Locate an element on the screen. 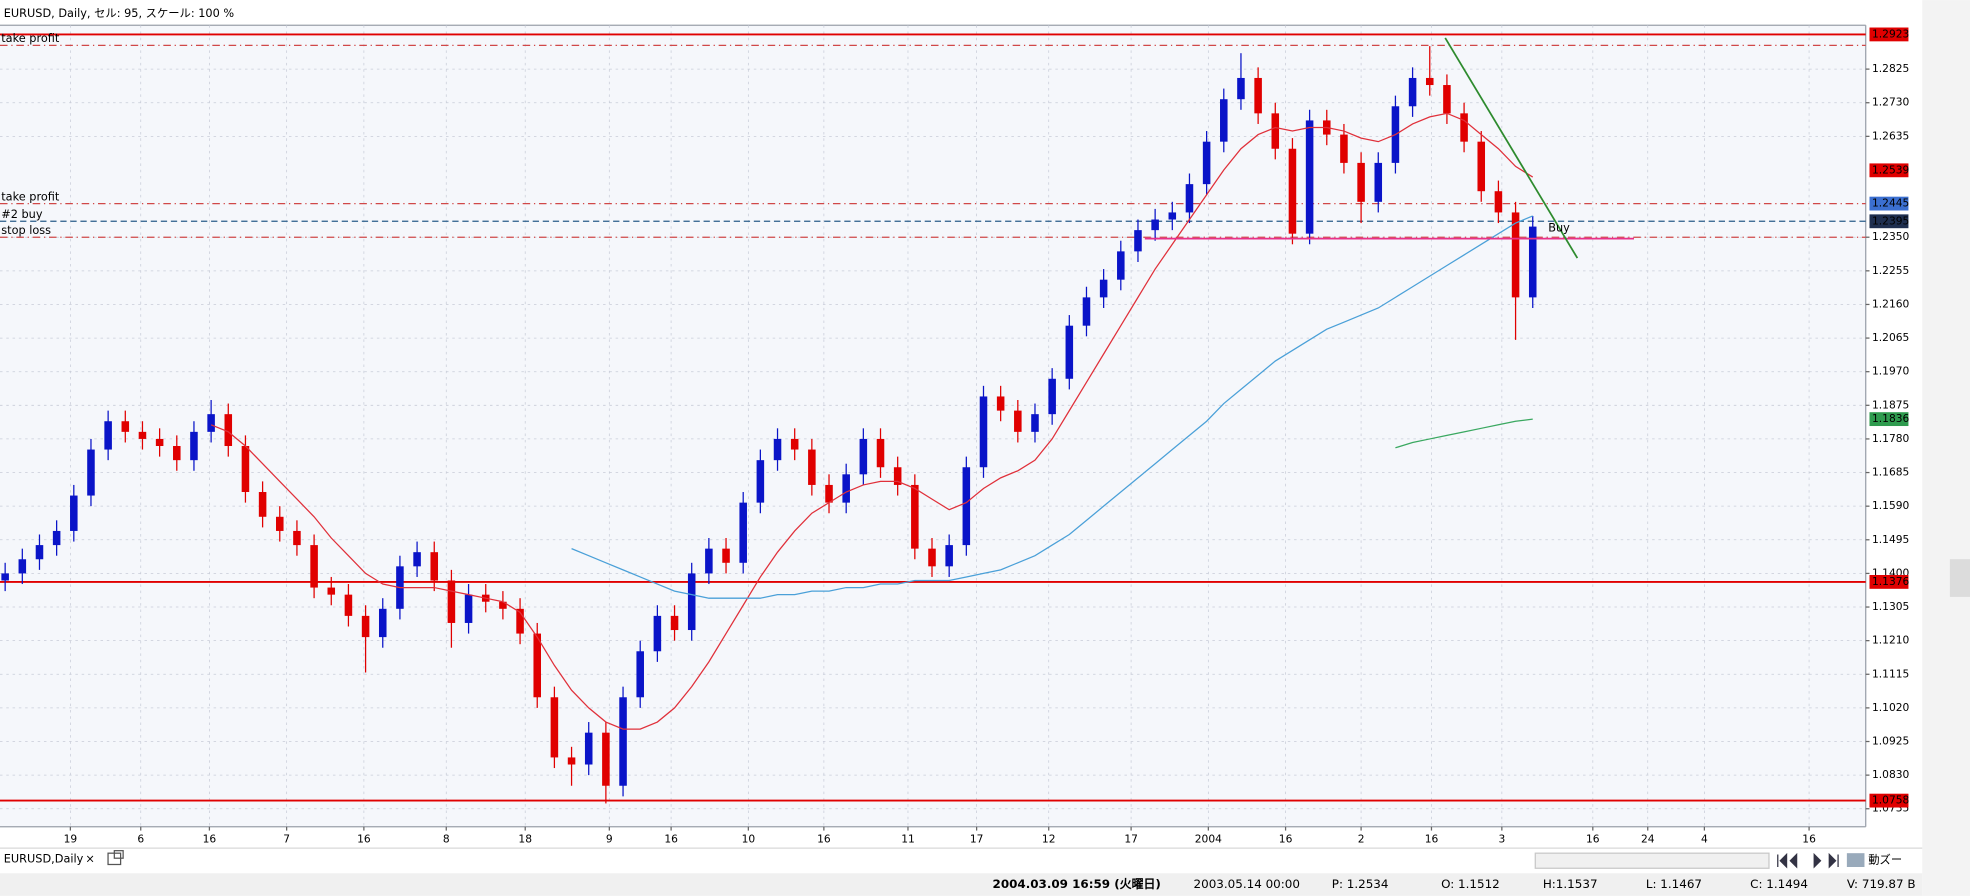 Image resolution: width=1970 pixels, height=896 pixels. y-tick-label: 1.1590 is located at coordinates (1891, 505).